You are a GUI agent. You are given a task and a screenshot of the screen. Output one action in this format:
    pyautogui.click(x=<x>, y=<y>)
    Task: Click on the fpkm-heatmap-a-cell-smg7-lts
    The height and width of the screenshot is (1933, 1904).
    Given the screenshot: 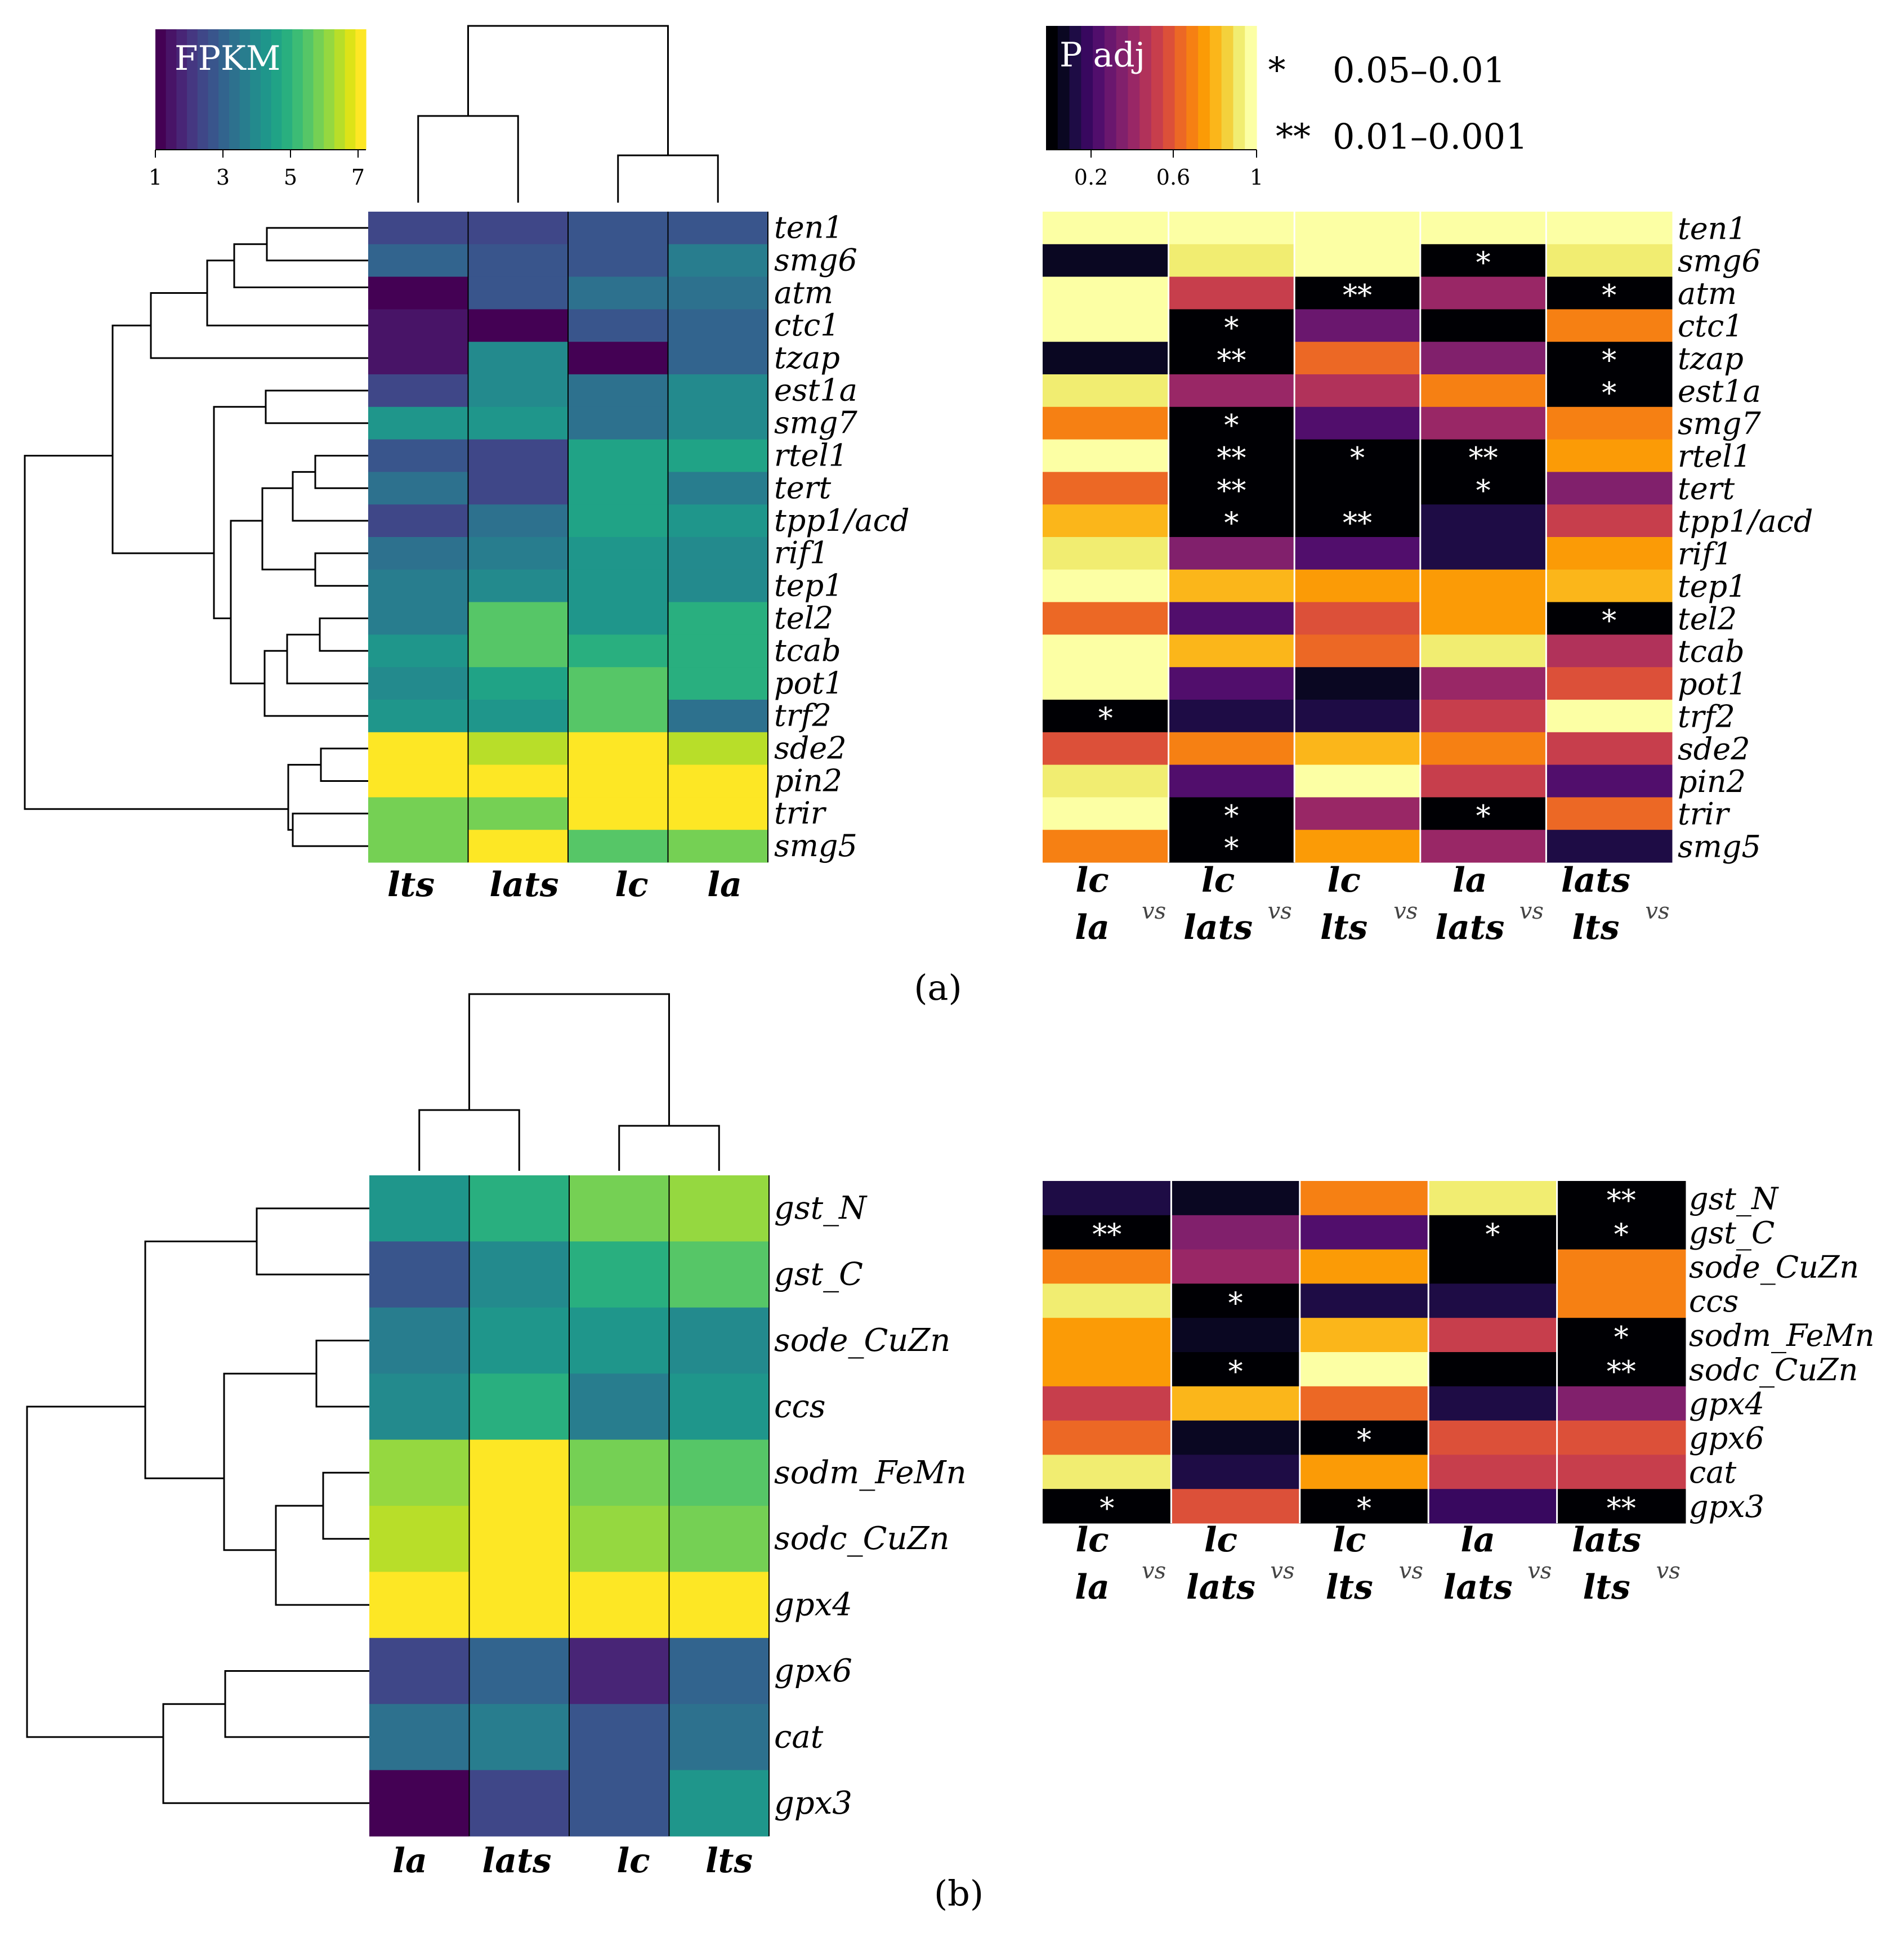 What is the action you would take?
    pyautogui.click(x=418, y=423)
    